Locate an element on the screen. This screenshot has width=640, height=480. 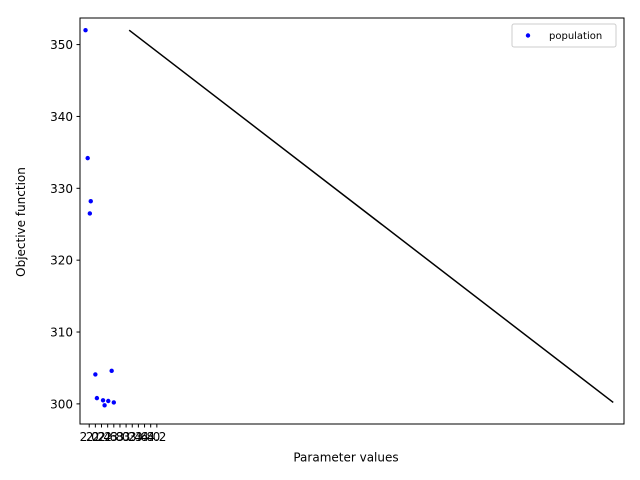
y-tick-label: 350 is located at coordinates (61, 45).